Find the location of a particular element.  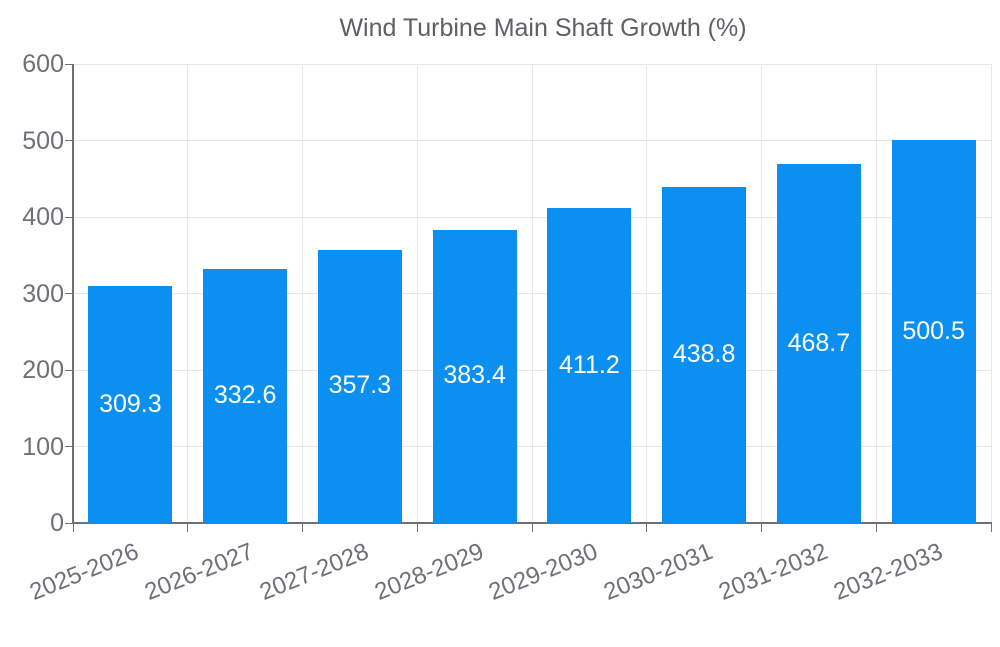

legend-label: Wind Turbine Main Shaft Growth (%) is located at coordinates (543, 28).